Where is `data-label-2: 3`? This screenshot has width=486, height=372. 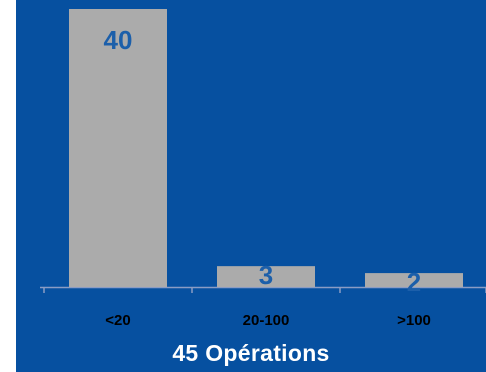
data-label-2: 3 is located at coordinates (266, 275).